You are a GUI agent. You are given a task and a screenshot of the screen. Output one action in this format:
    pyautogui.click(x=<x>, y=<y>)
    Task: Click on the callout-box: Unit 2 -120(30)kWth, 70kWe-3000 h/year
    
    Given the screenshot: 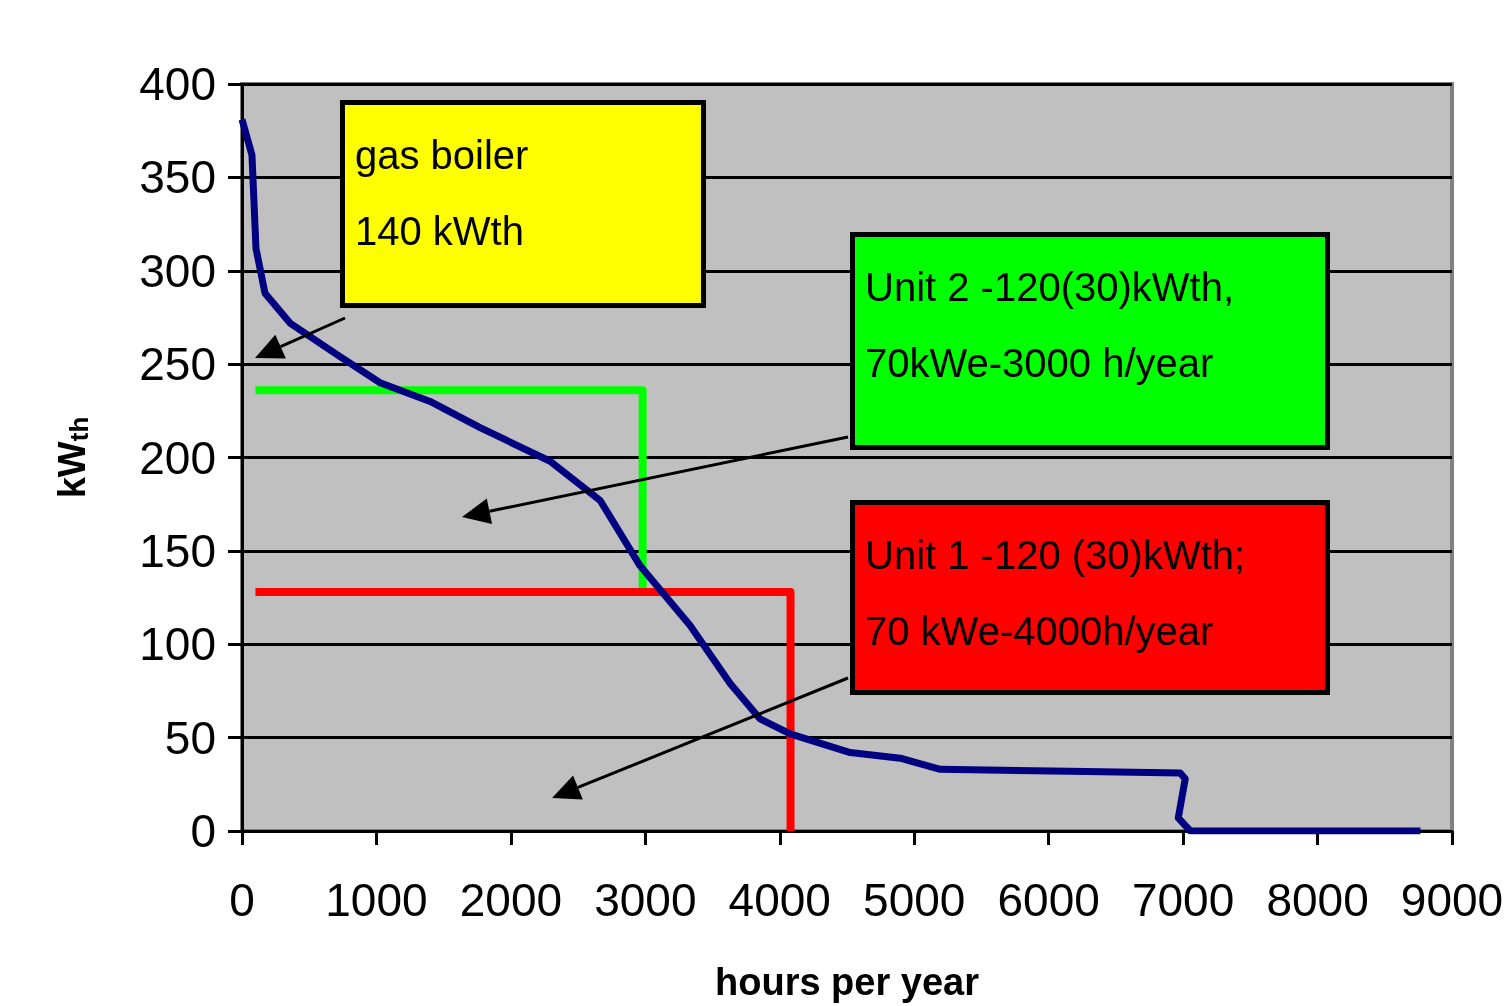 What is the action you would take?
    pyautogui.click(x=1090, y=341)
    